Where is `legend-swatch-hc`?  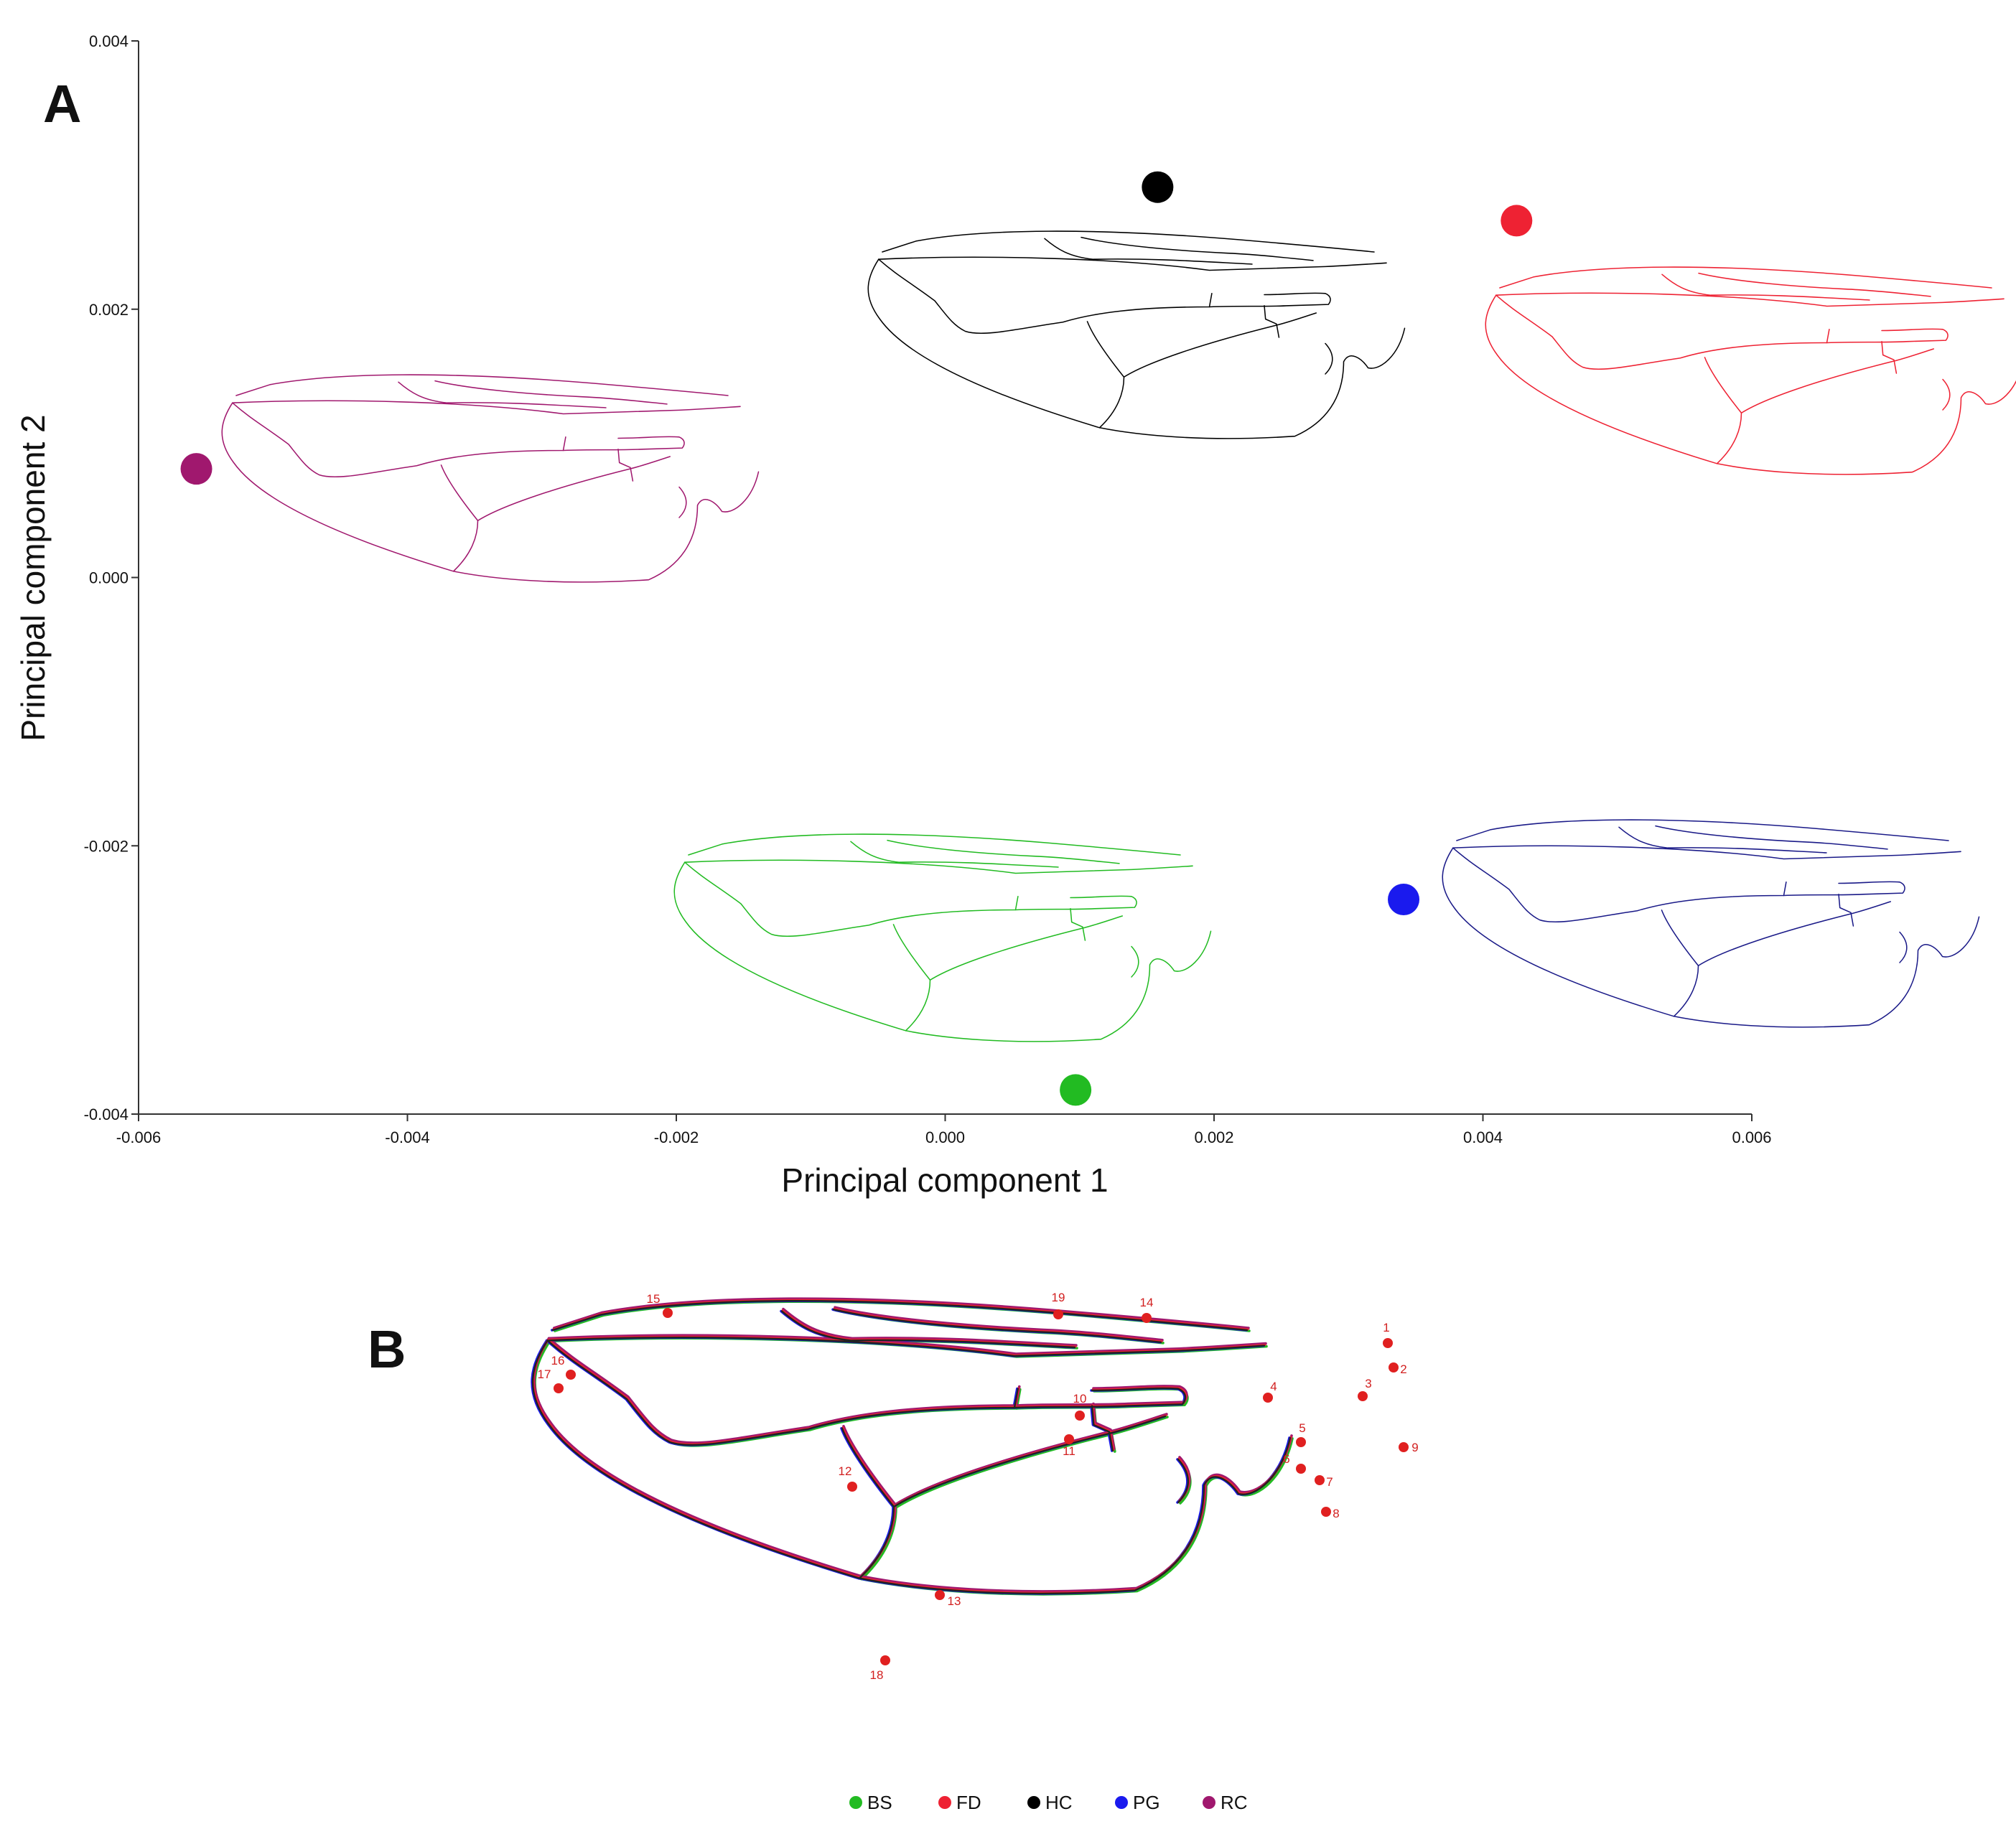
legend-swatch-hc is located at coordinates (1033, 1802).